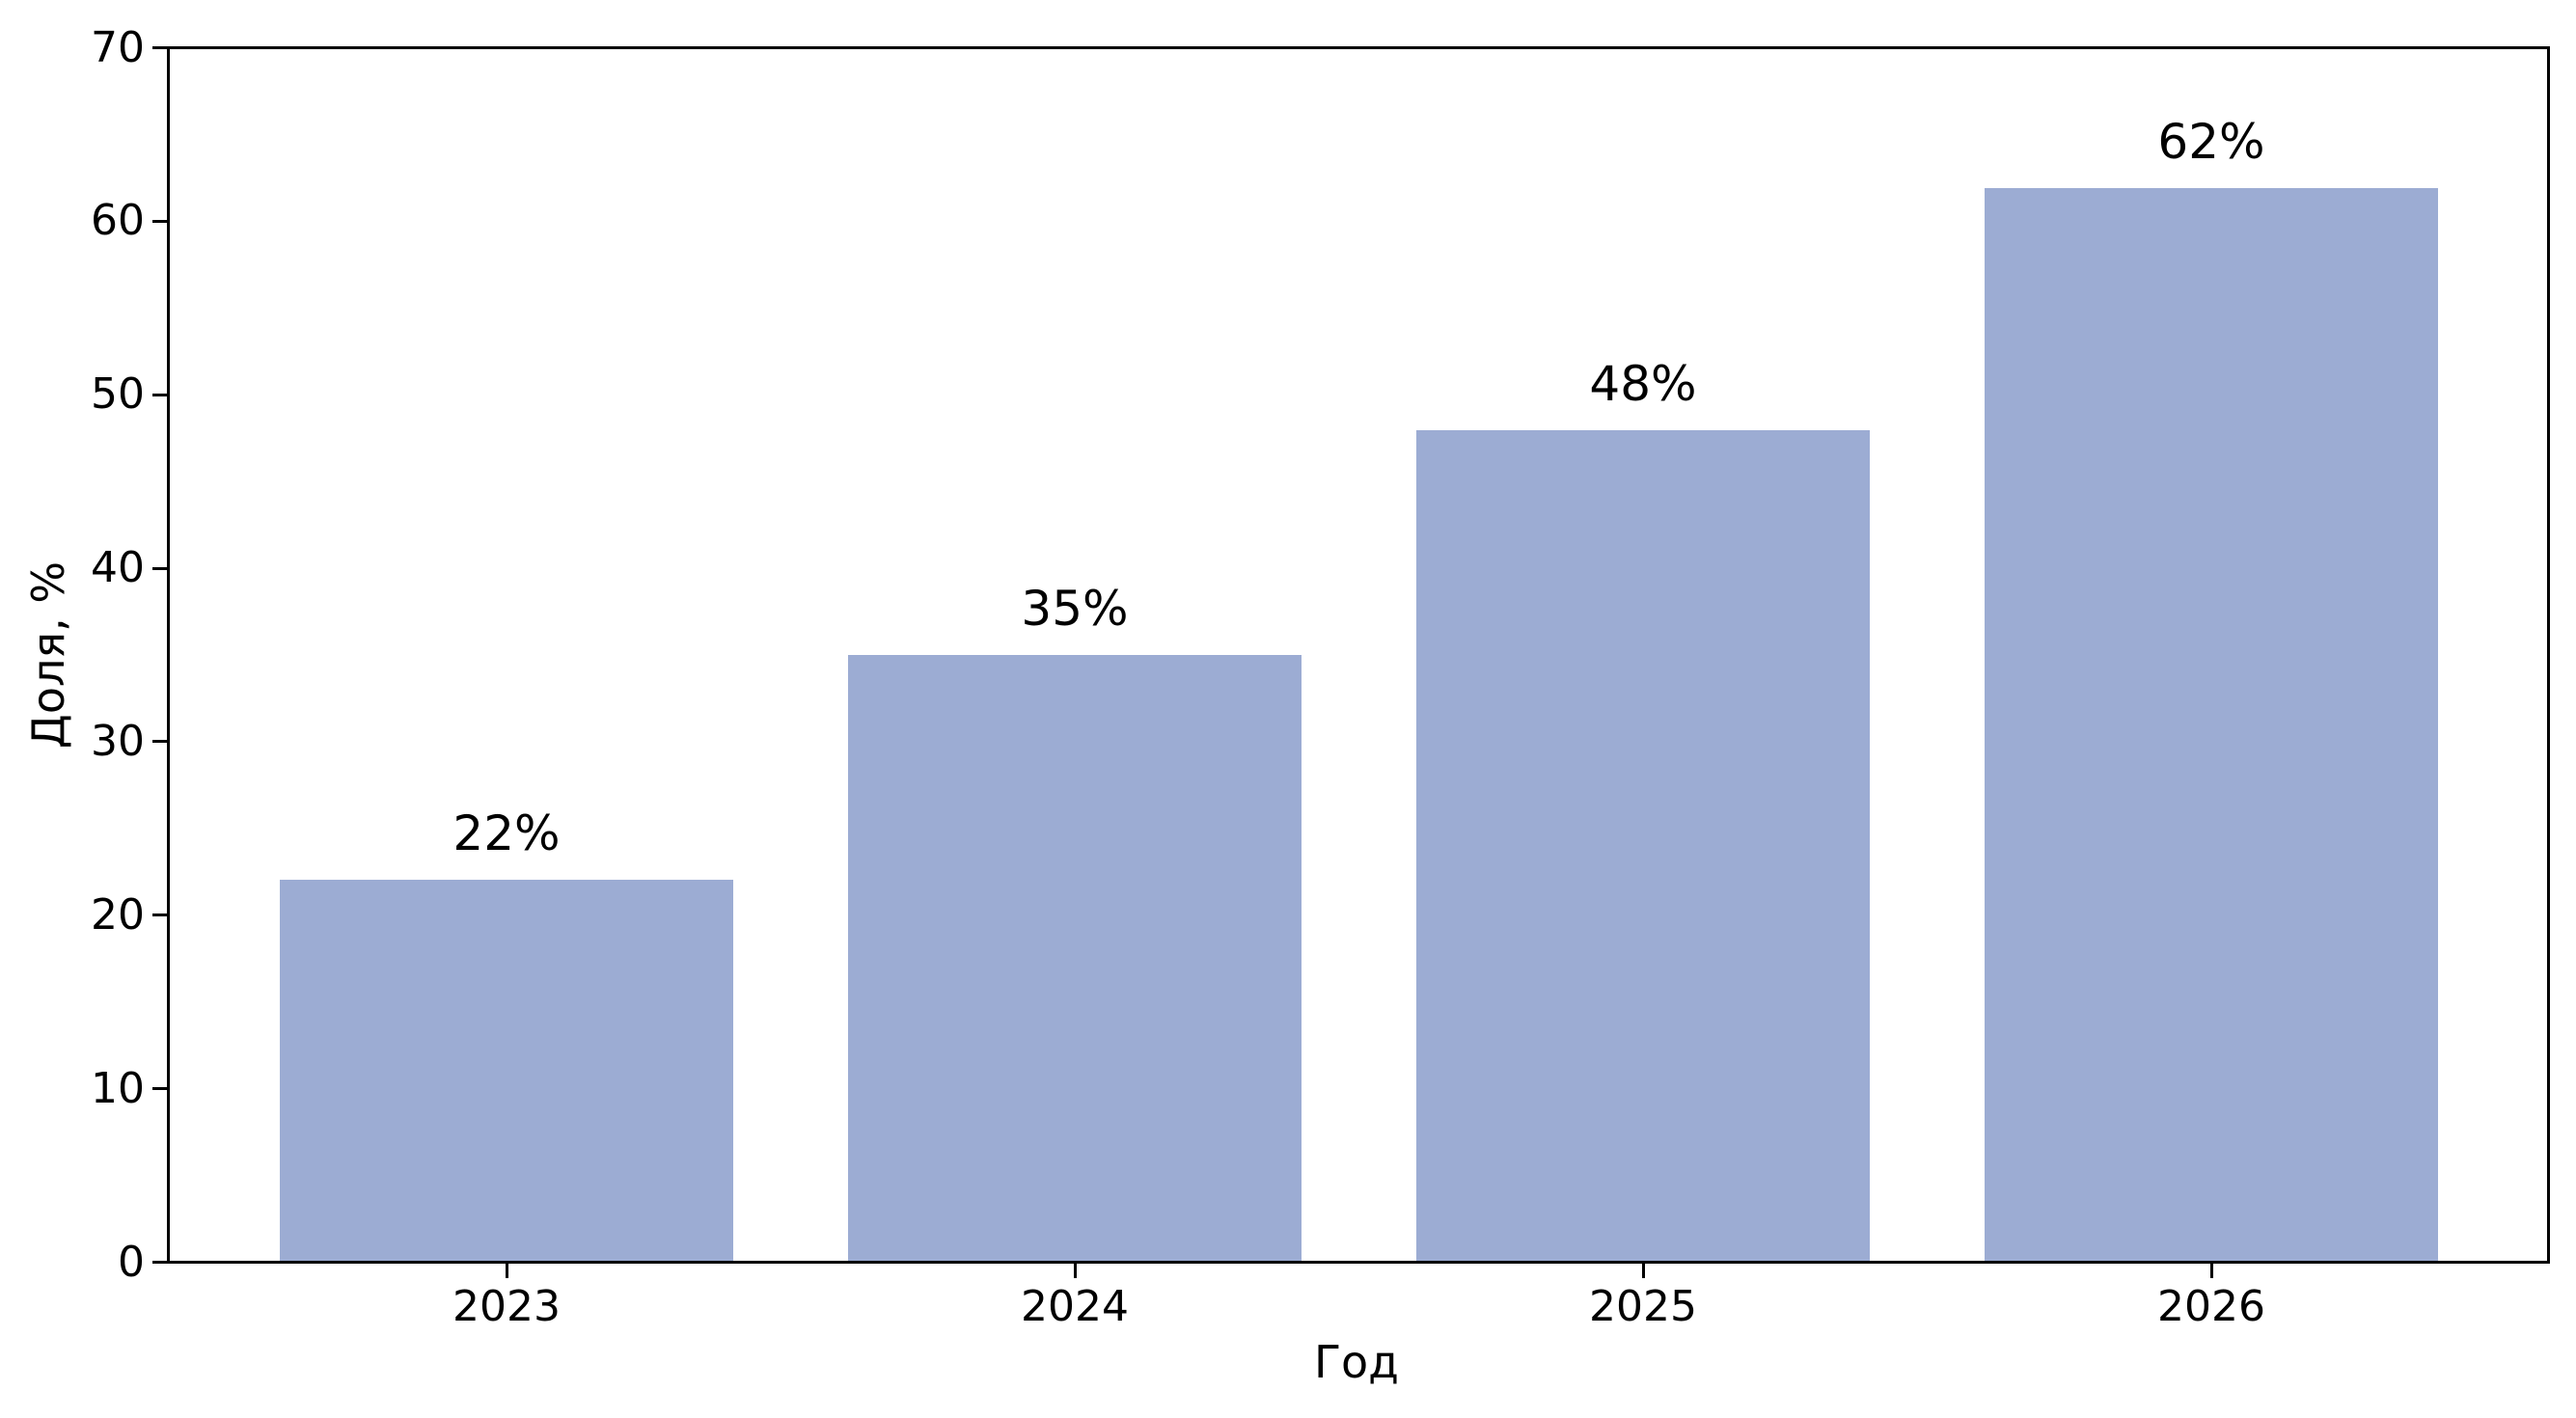 The image size is (2576, 1418). Describe the element at coordinates (118, 47) in the screenshot. I see `y-tick-label: 70` at that location.